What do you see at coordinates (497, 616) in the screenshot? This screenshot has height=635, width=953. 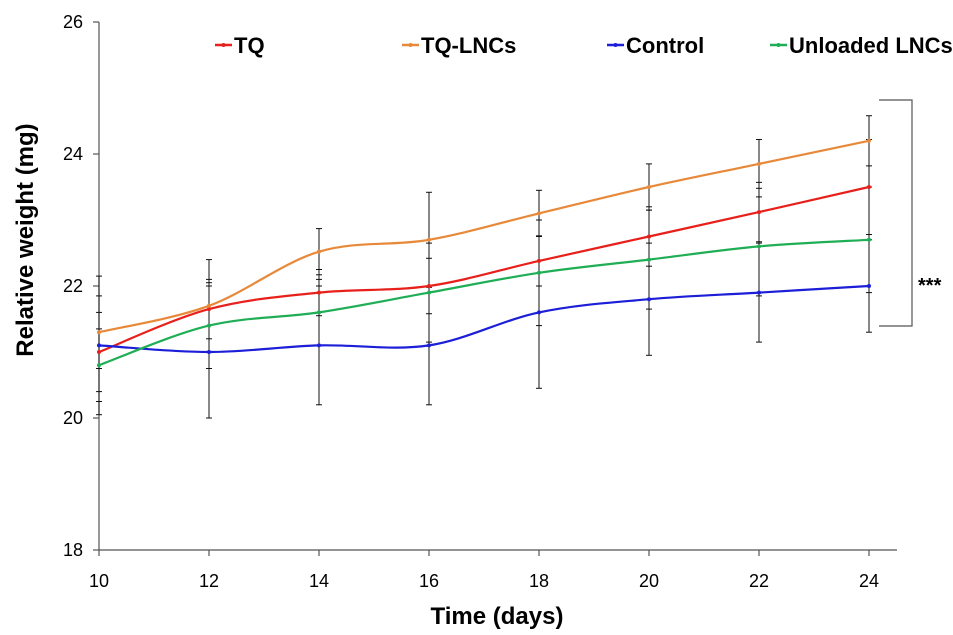 I see `x-axis-title: Time (days)` at bounding box center [497, 616].